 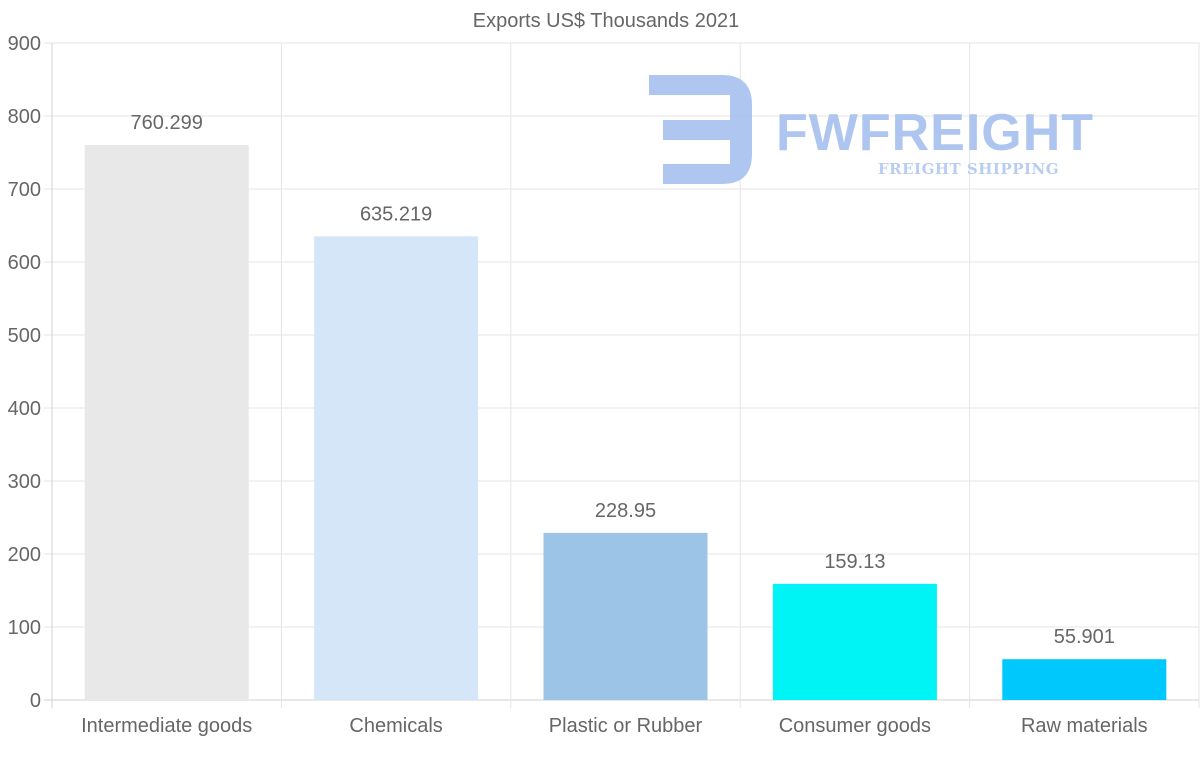 I want to click on chart-title: Exports US$ Thousands 2021, so click(x=606, y=21).